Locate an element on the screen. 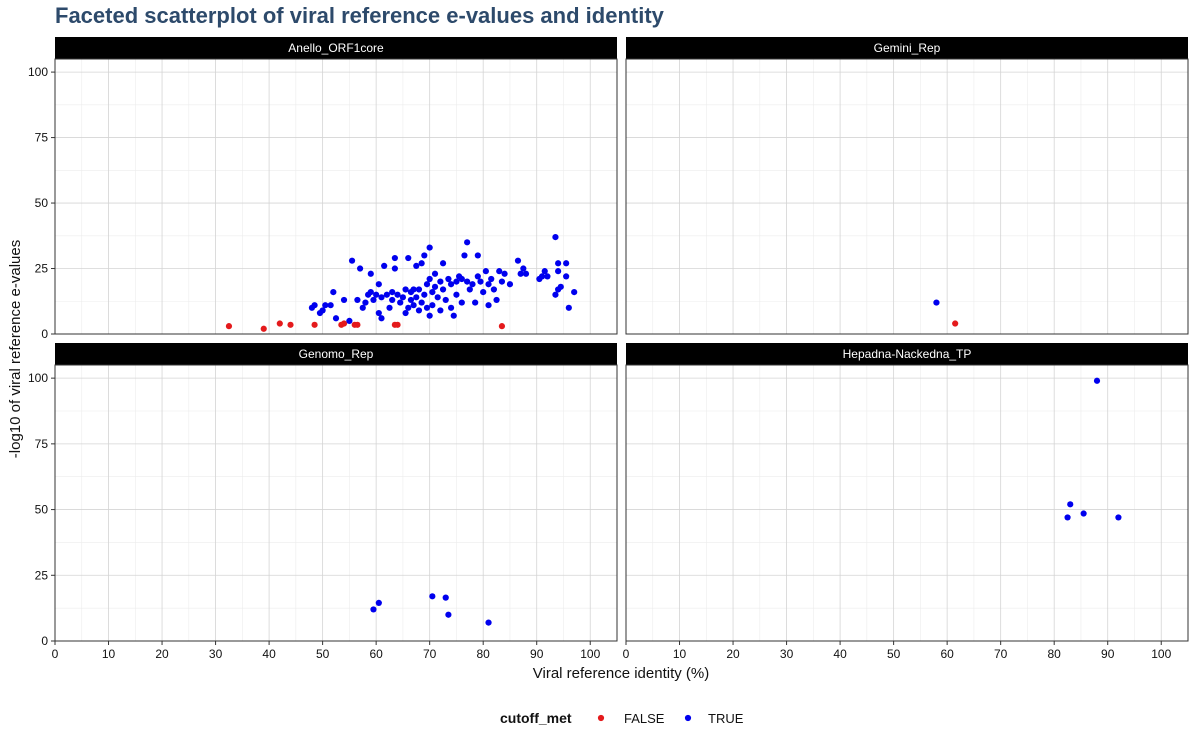 The width and height of the screenshot is (1196, 747). x-axis-title: Viral reference identity (%) is located at coordinates (621, 673).